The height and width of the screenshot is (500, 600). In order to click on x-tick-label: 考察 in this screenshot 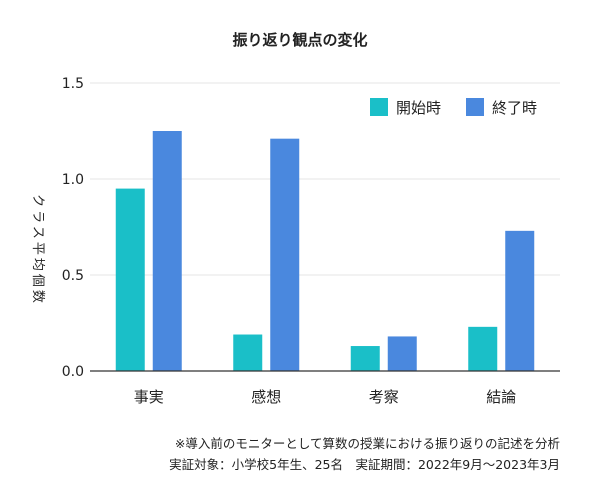, I will do `click(384, 397)`.